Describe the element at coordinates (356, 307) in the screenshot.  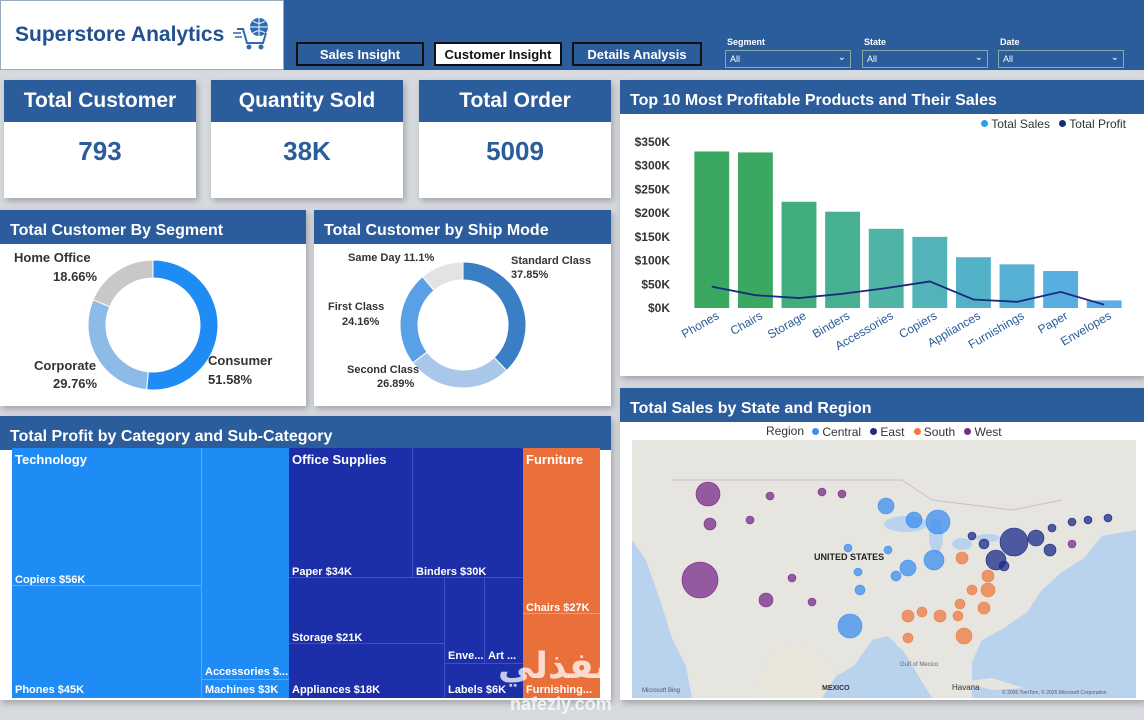
I see `shipmode-label-first: First Class` at that location.